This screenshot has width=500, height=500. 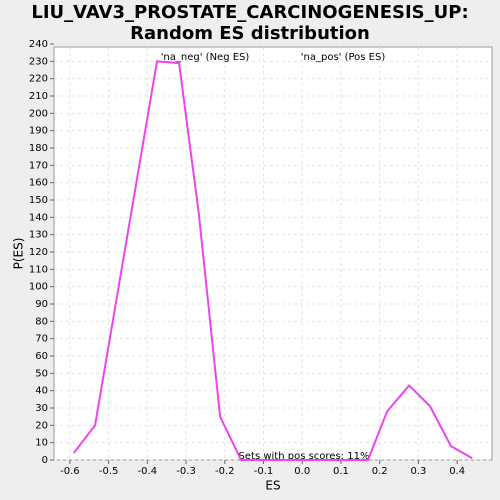 I want to click on x-tick-label: -0.1, so click(x=264, y=471).